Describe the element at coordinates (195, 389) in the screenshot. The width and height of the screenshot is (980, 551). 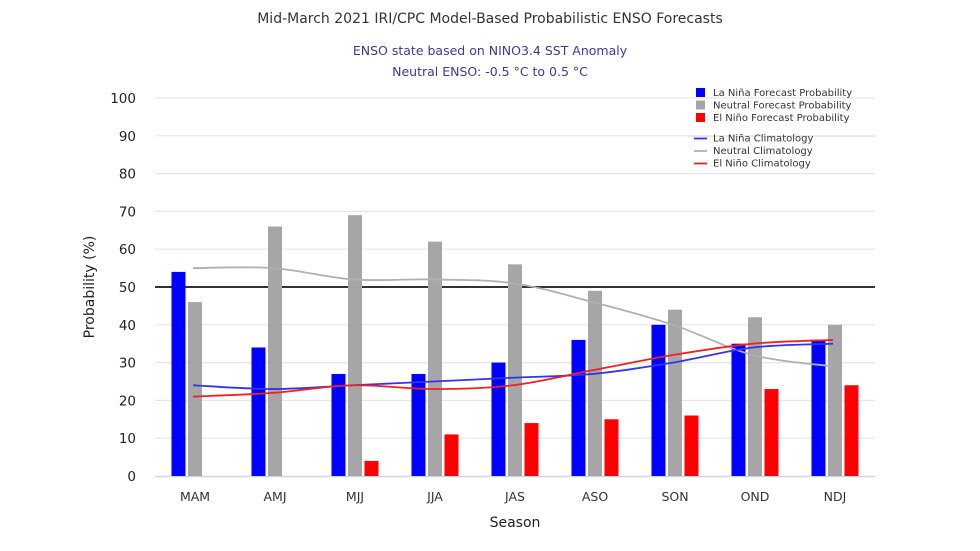
I see `bar-neutral-forecast-probability-mam` at that location.